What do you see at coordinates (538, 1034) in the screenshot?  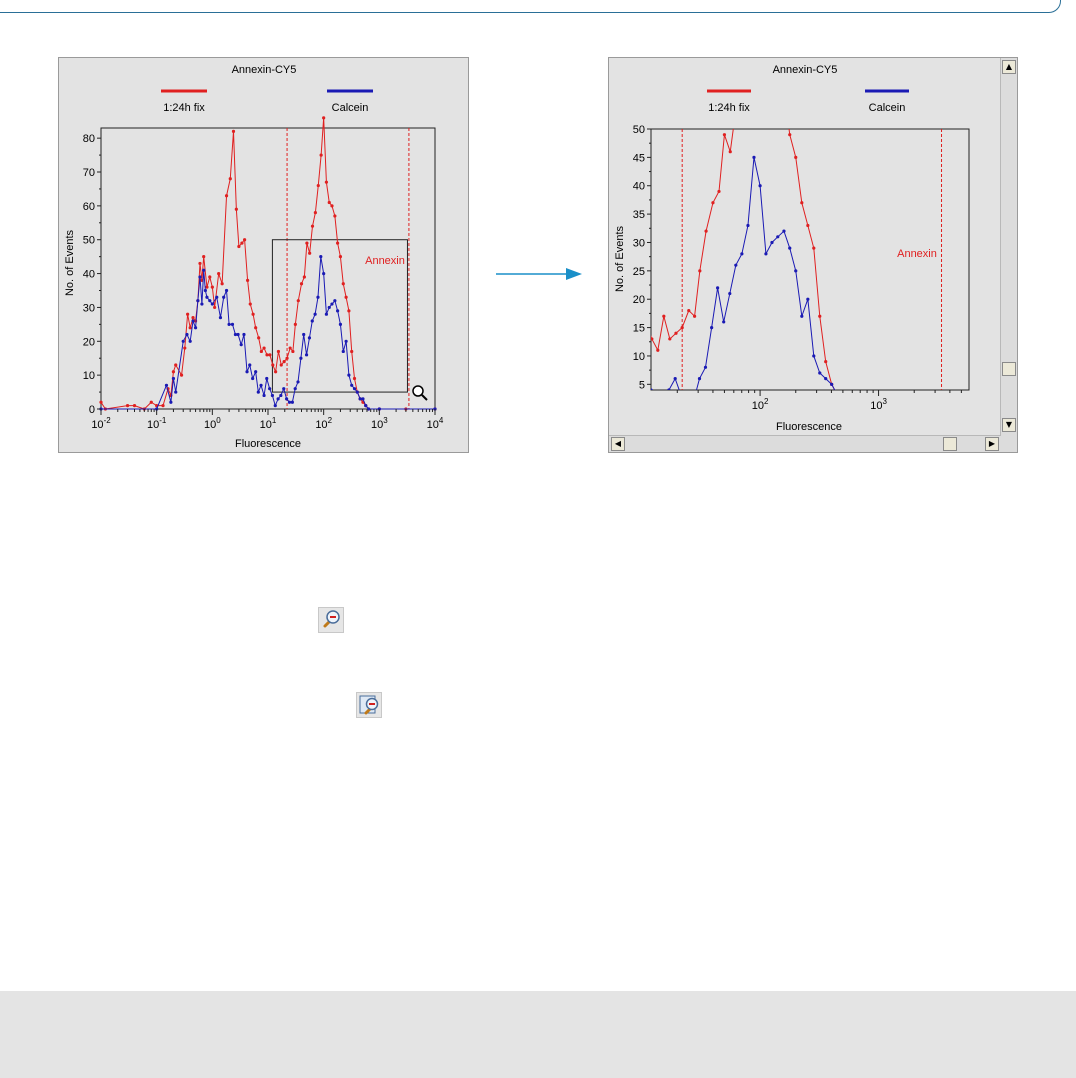 I see `footer-bar` at bounding box center [538, 1034].